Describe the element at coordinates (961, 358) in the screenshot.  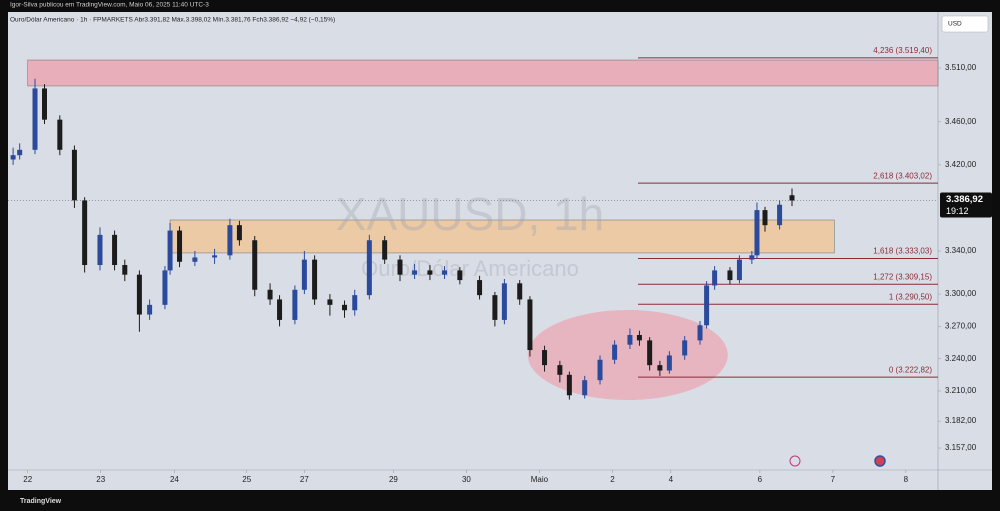
I see `y-tick-label: 3.240,00` at that location.